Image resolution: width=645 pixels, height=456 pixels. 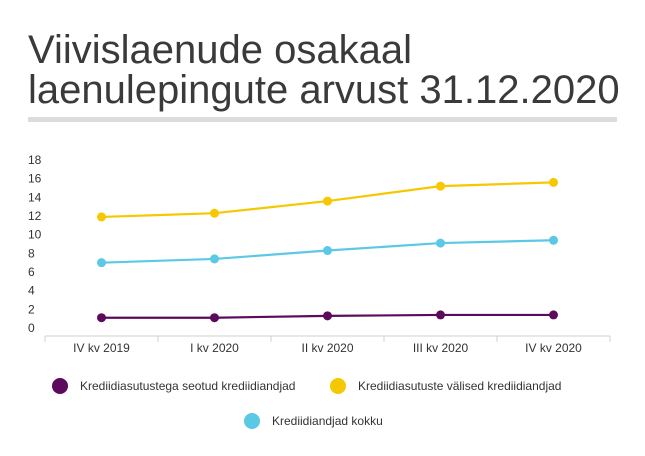 What do you see at coordinates (35, 179) in the screenshot?
I see `y-tick-label: 16` at bounding box center [35, 179].